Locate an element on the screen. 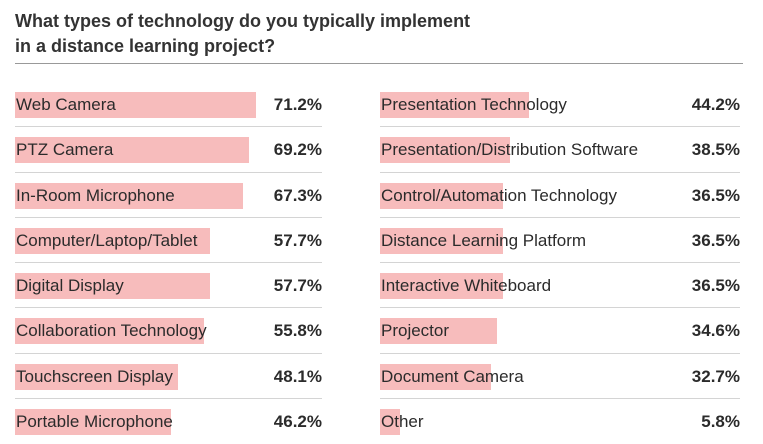  bar-row: Distance Learning Platform 36.5% is located at coordinates (560, 241).